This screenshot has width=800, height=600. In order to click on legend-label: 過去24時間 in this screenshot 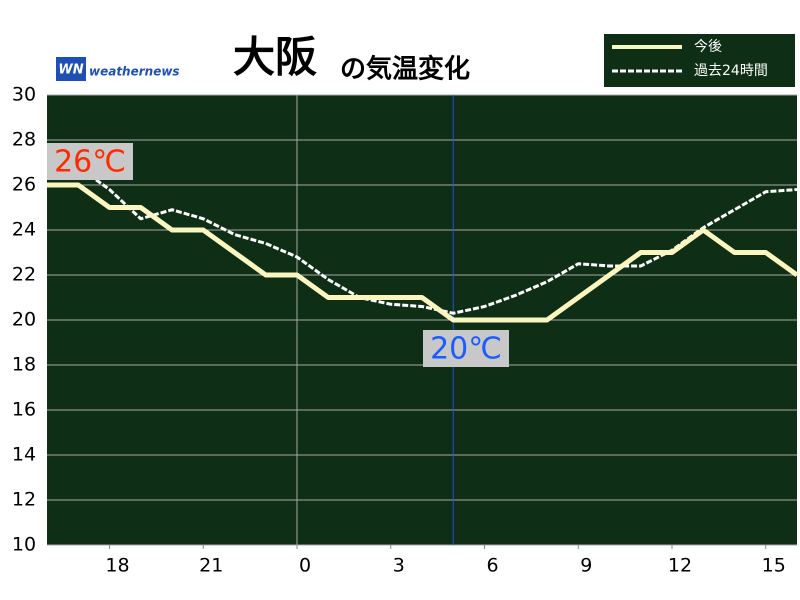, I will do `click(731, 71)`.